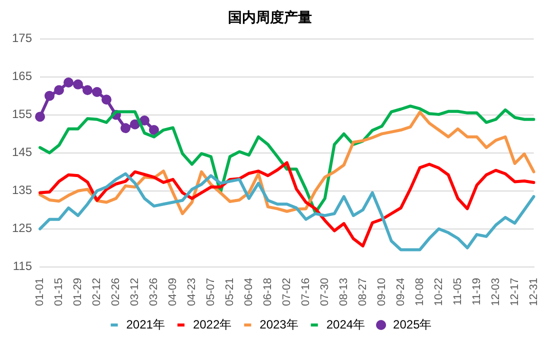  Describe the element at coordinates (22, 190) in the screenshot. I see `y-tick-label: 135` at that location.